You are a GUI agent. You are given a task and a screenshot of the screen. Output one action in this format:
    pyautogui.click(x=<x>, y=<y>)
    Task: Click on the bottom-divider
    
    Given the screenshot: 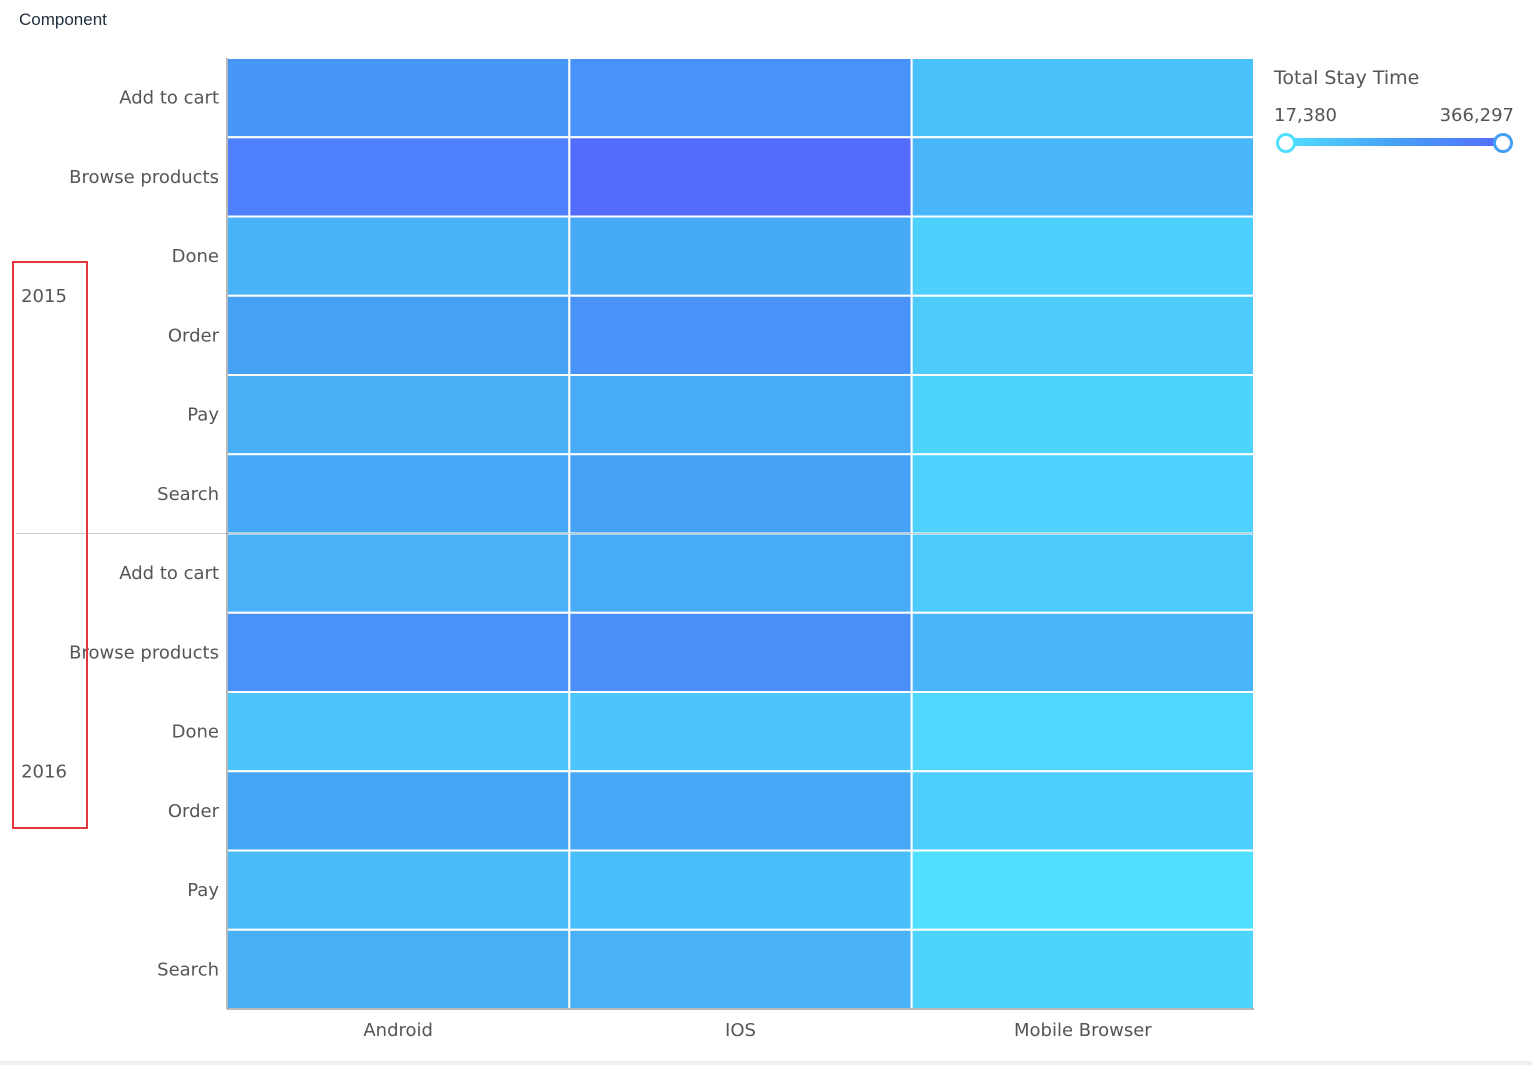 What is the action you would take?
    pyautogui.click(x=766, y=1063)
    